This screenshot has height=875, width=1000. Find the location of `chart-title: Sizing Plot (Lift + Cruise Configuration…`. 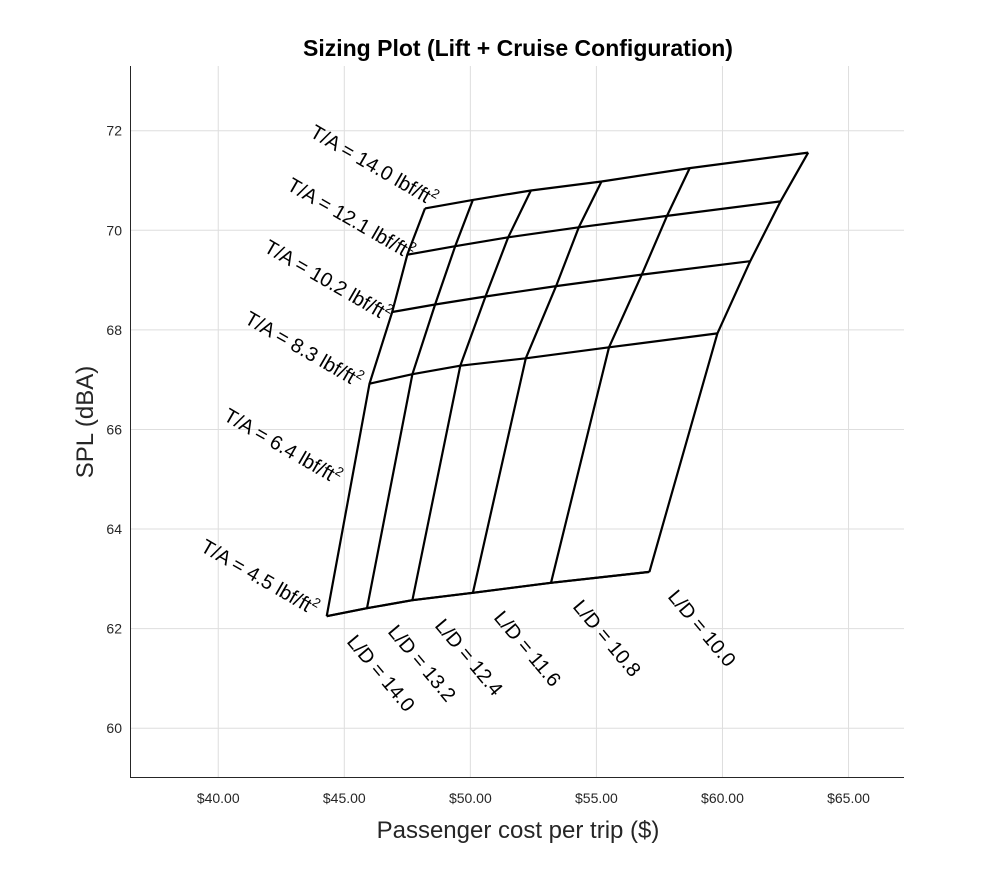

chart-title: Sizing Plot (Lift + Cruise Configuration… is located at coordinates (518, 48).